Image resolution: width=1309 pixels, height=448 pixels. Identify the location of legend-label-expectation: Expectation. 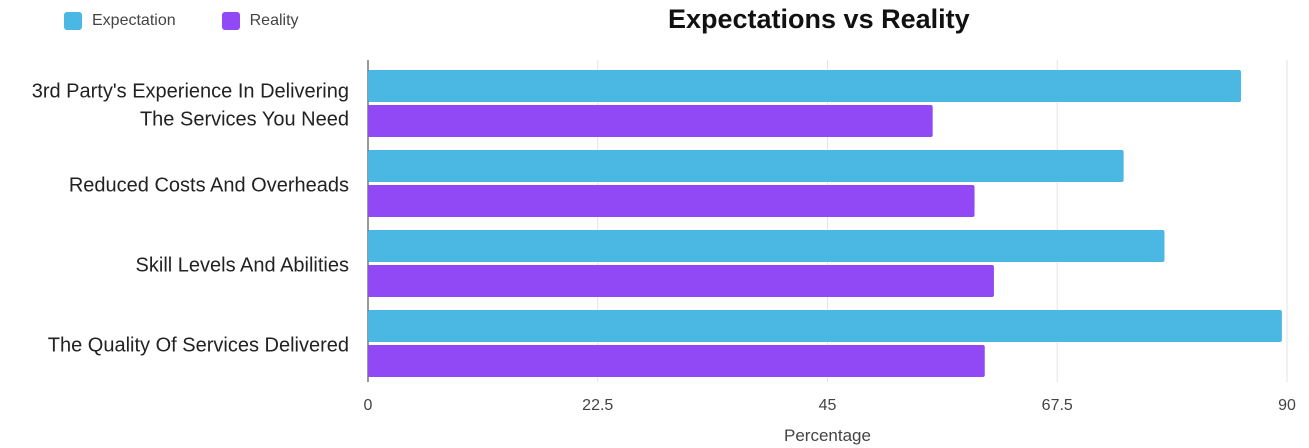
(134, 20).